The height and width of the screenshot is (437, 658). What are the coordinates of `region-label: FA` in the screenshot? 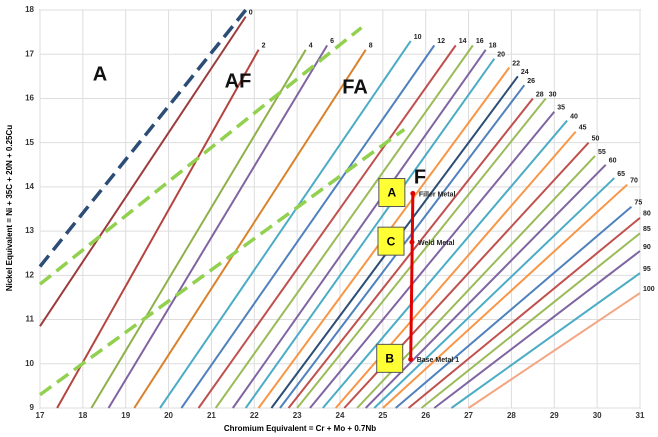 It's located at (355, 87).